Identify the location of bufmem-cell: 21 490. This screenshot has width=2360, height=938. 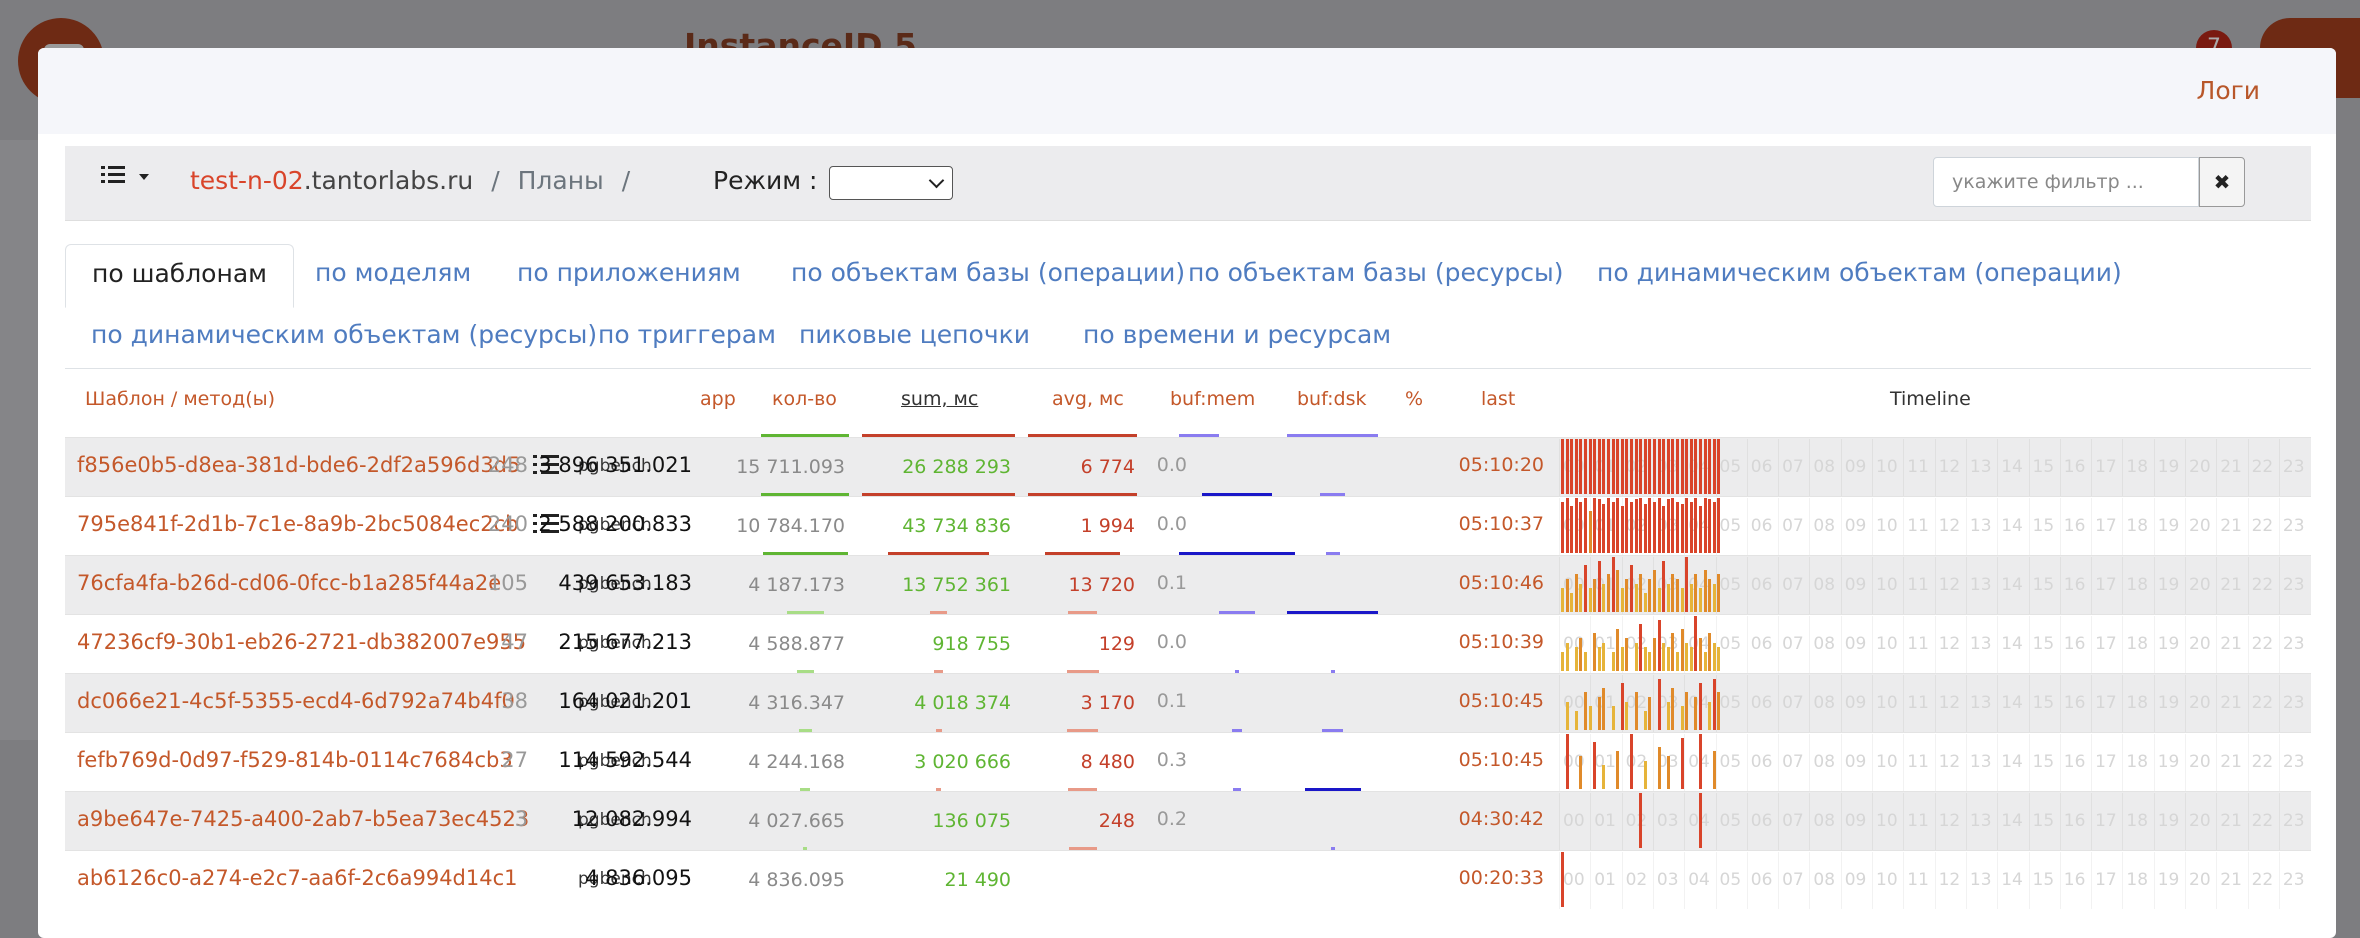
(977, 880).